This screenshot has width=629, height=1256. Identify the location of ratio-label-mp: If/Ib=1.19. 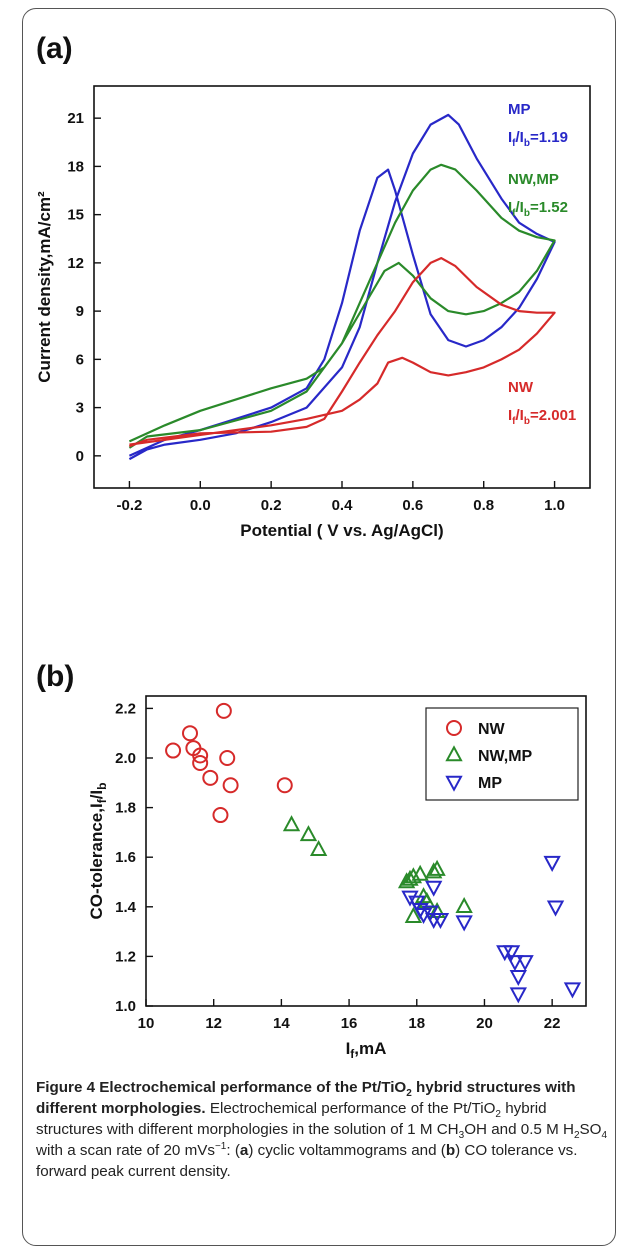
(538, 139).